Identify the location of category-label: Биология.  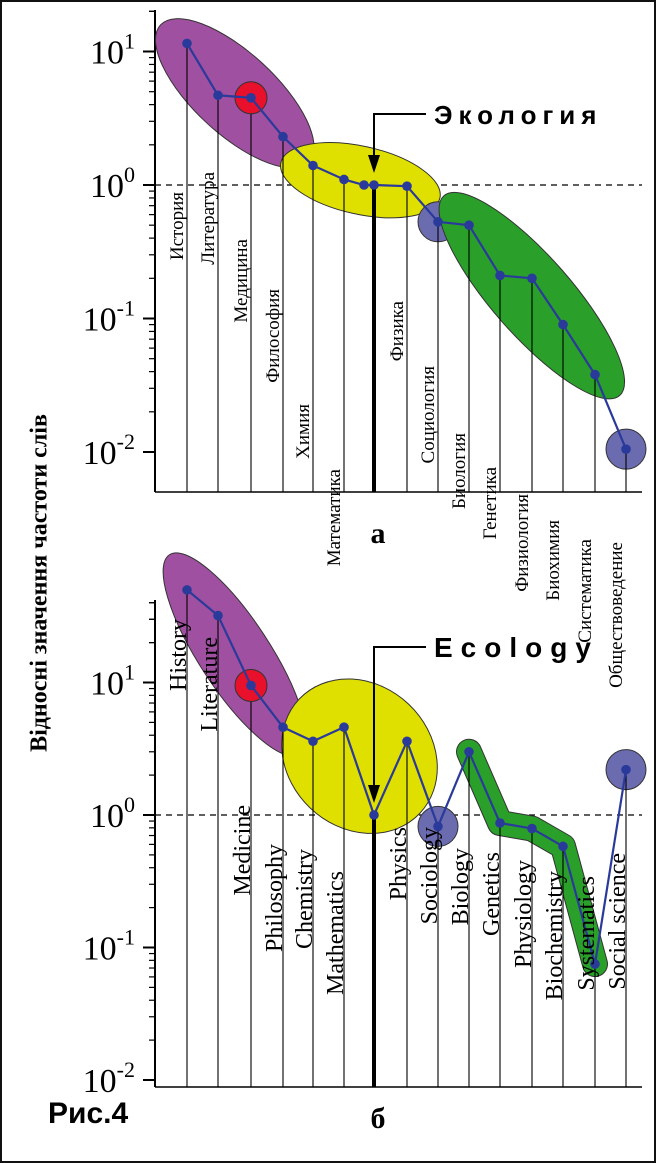
(459, 471).